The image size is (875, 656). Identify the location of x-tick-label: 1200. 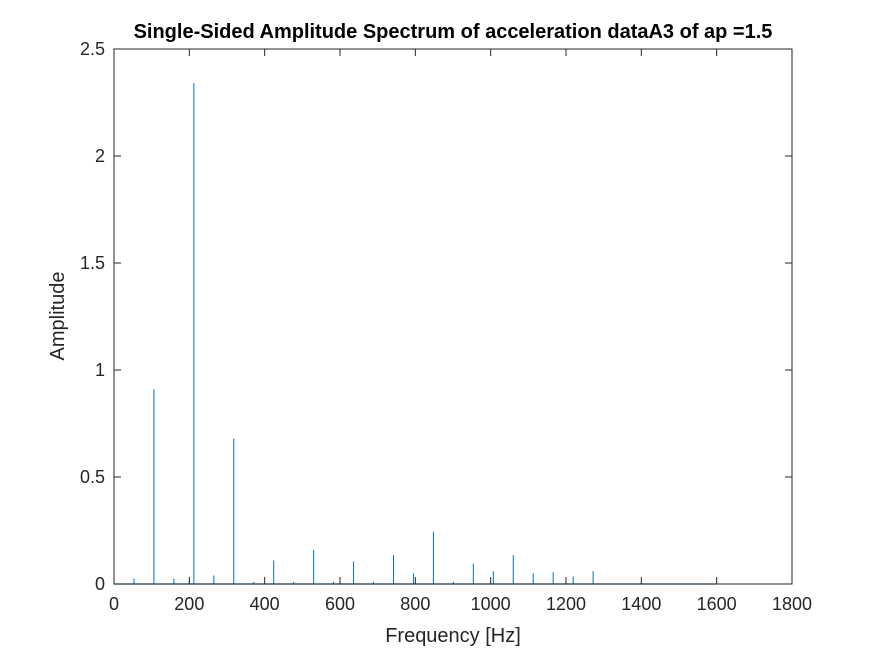
(566, 604).